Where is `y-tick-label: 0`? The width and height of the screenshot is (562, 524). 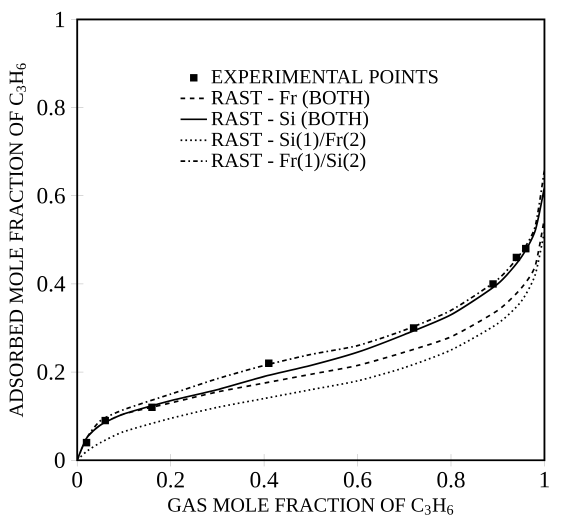
y-tick-label: 0 is located at coordinates (59, 460).